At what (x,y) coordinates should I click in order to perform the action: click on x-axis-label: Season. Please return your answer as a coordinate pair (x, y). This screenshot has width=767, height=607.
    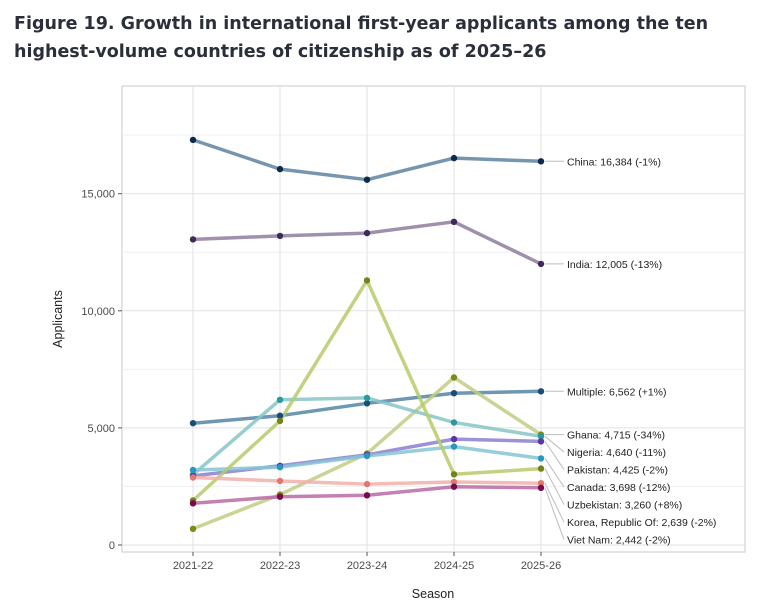
    Looking at the image, I should click on (433, 594).